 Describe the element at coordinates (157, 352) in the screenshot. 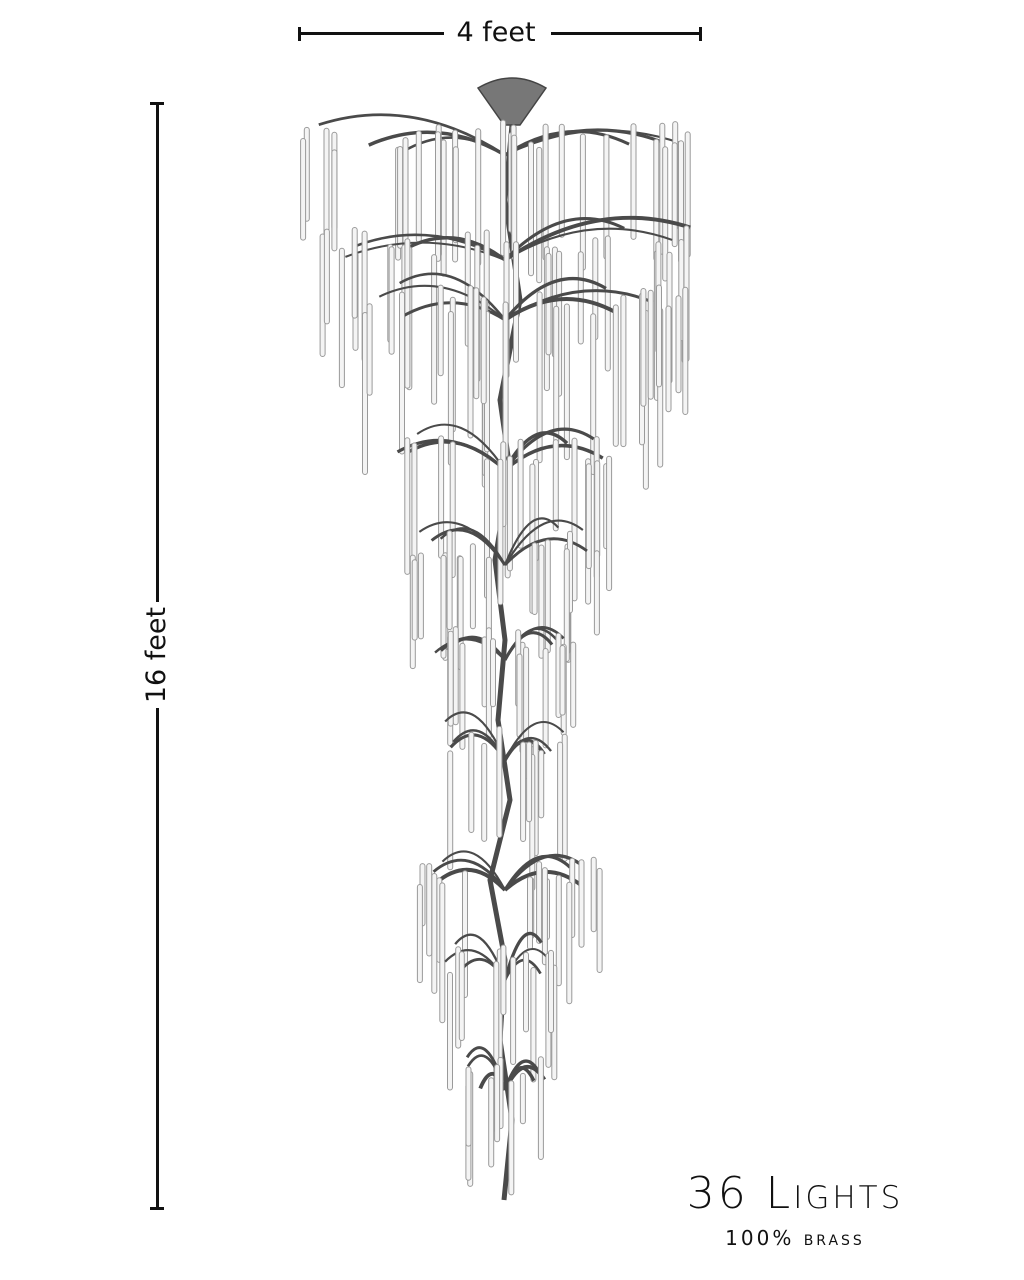

I see `height-dimension-line-top` at that location.